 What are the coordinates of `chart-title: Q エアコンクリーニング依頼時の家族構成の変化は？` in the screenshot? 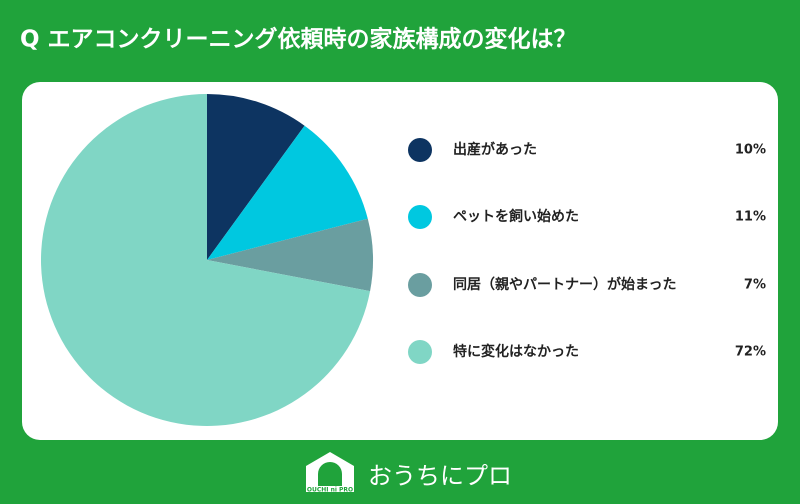 It's located at (298, 39).